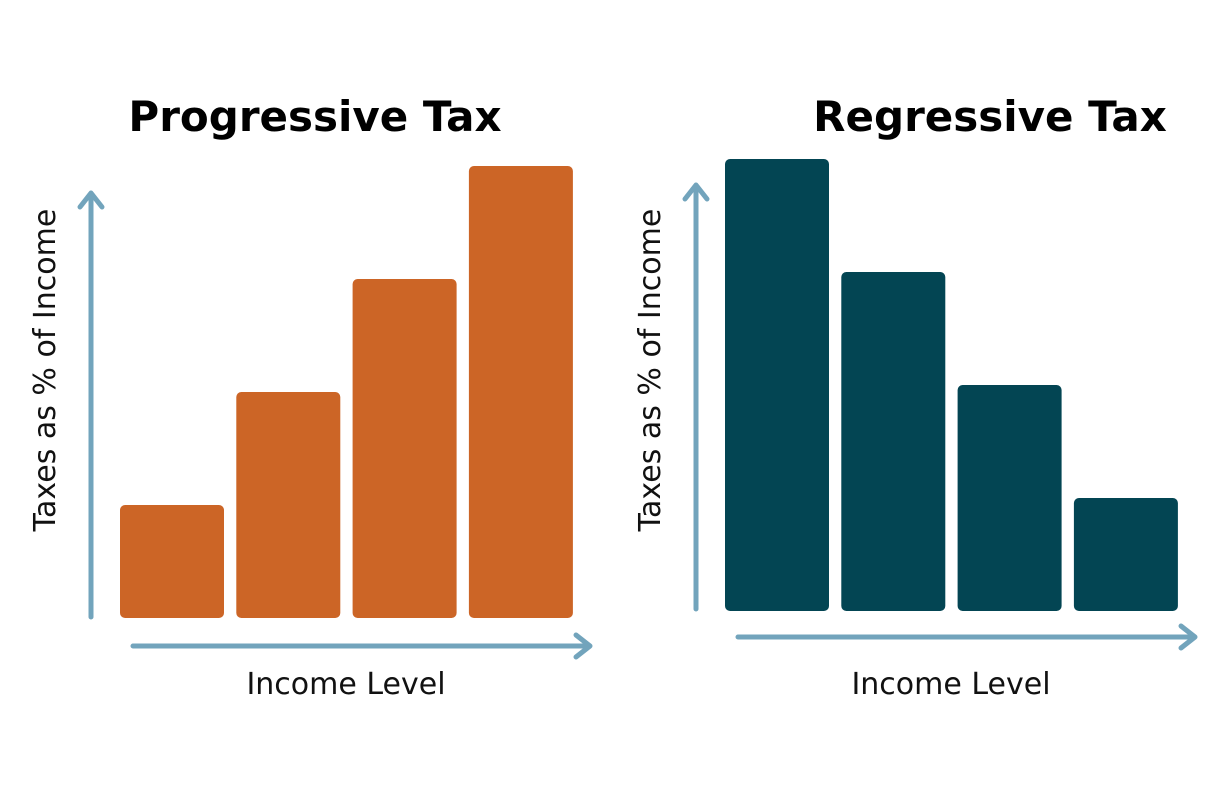 This screenshot has height=792, width=1224. I want to click on chart-title: Regressive Tax, so click(990, 116).